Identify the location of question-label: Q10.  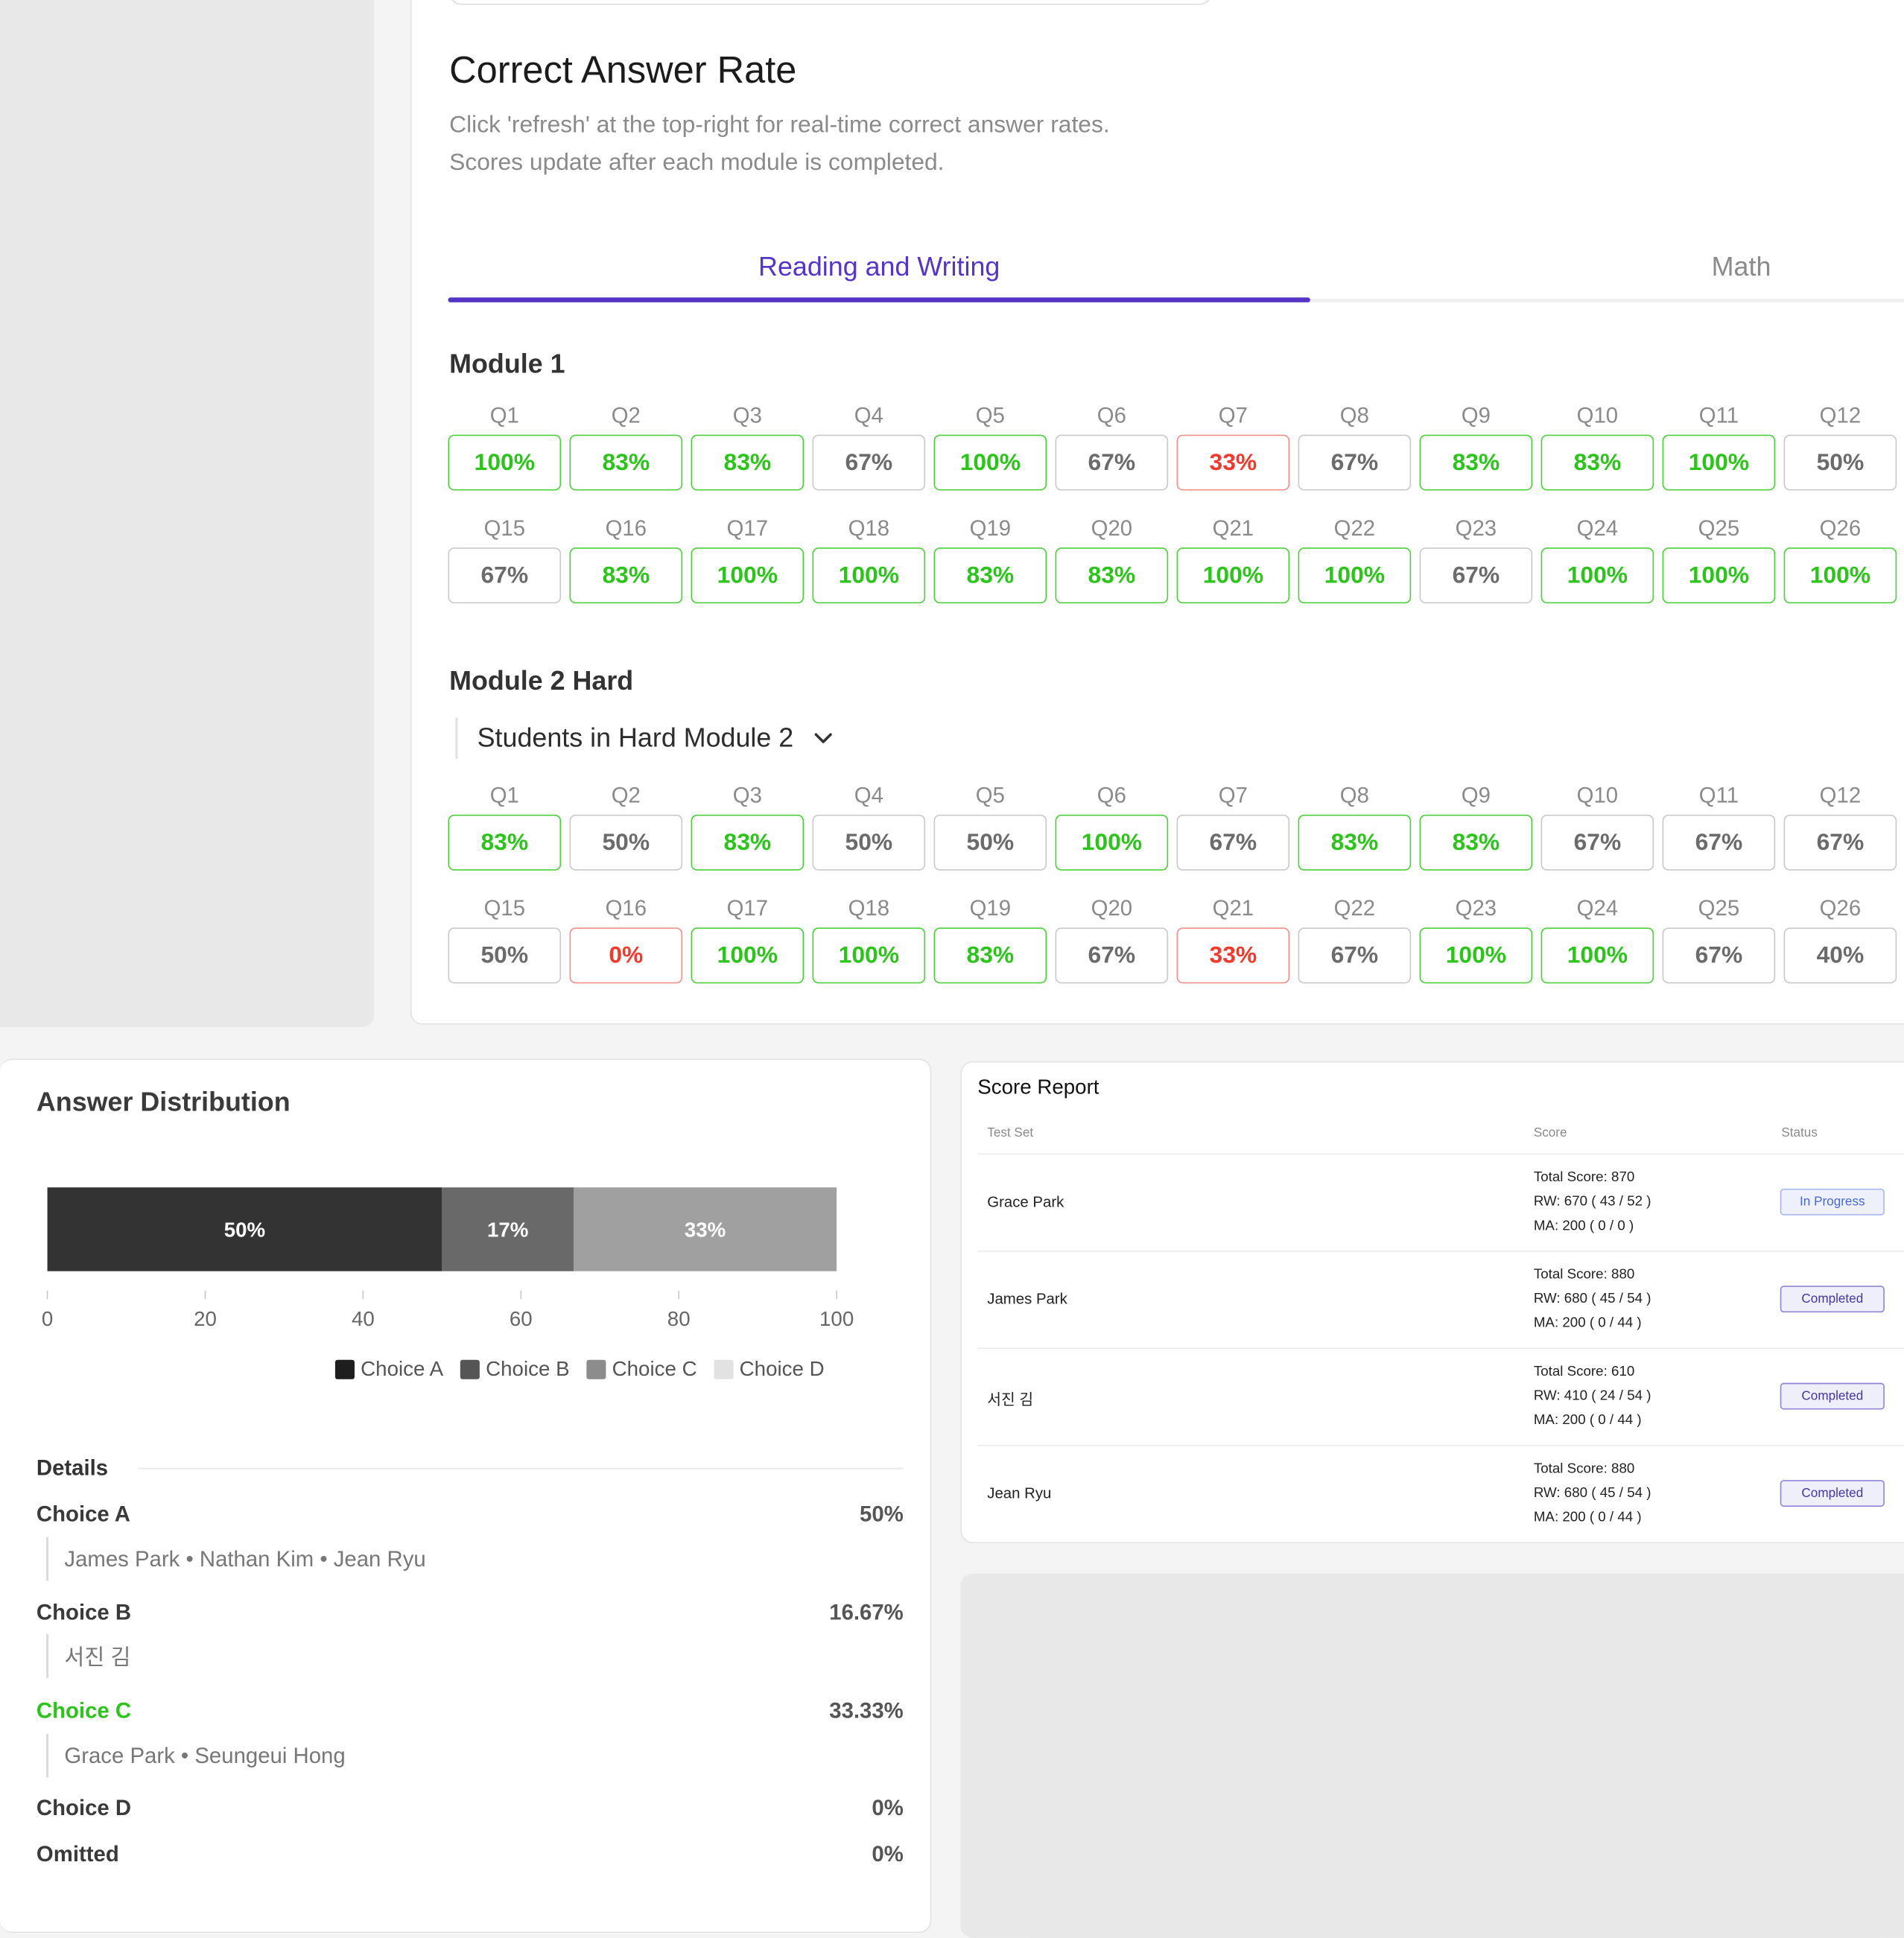
(1597, 795).